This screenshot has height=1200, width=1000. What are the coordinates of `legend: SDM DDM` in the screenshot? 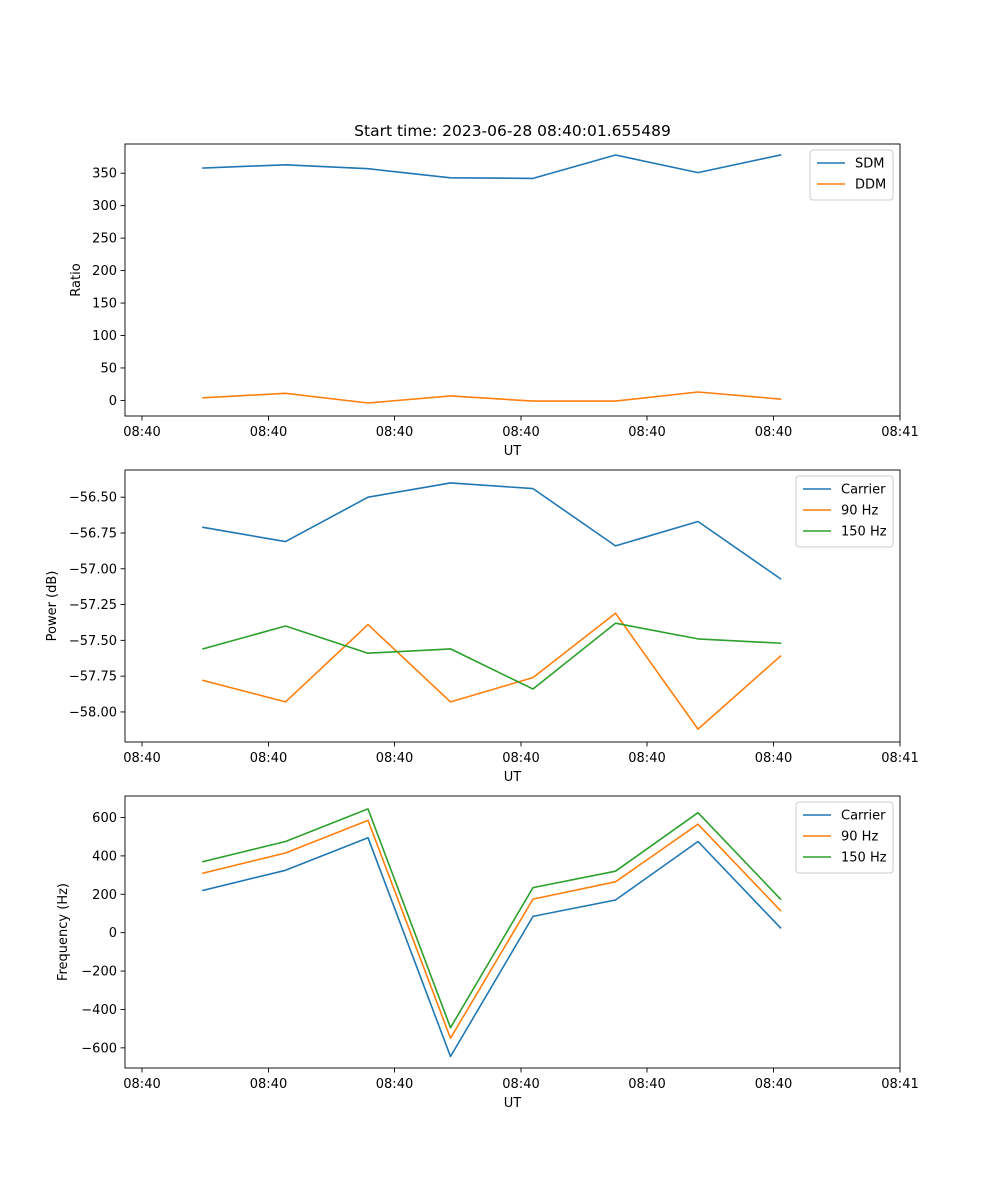 It's located at (851, 175).